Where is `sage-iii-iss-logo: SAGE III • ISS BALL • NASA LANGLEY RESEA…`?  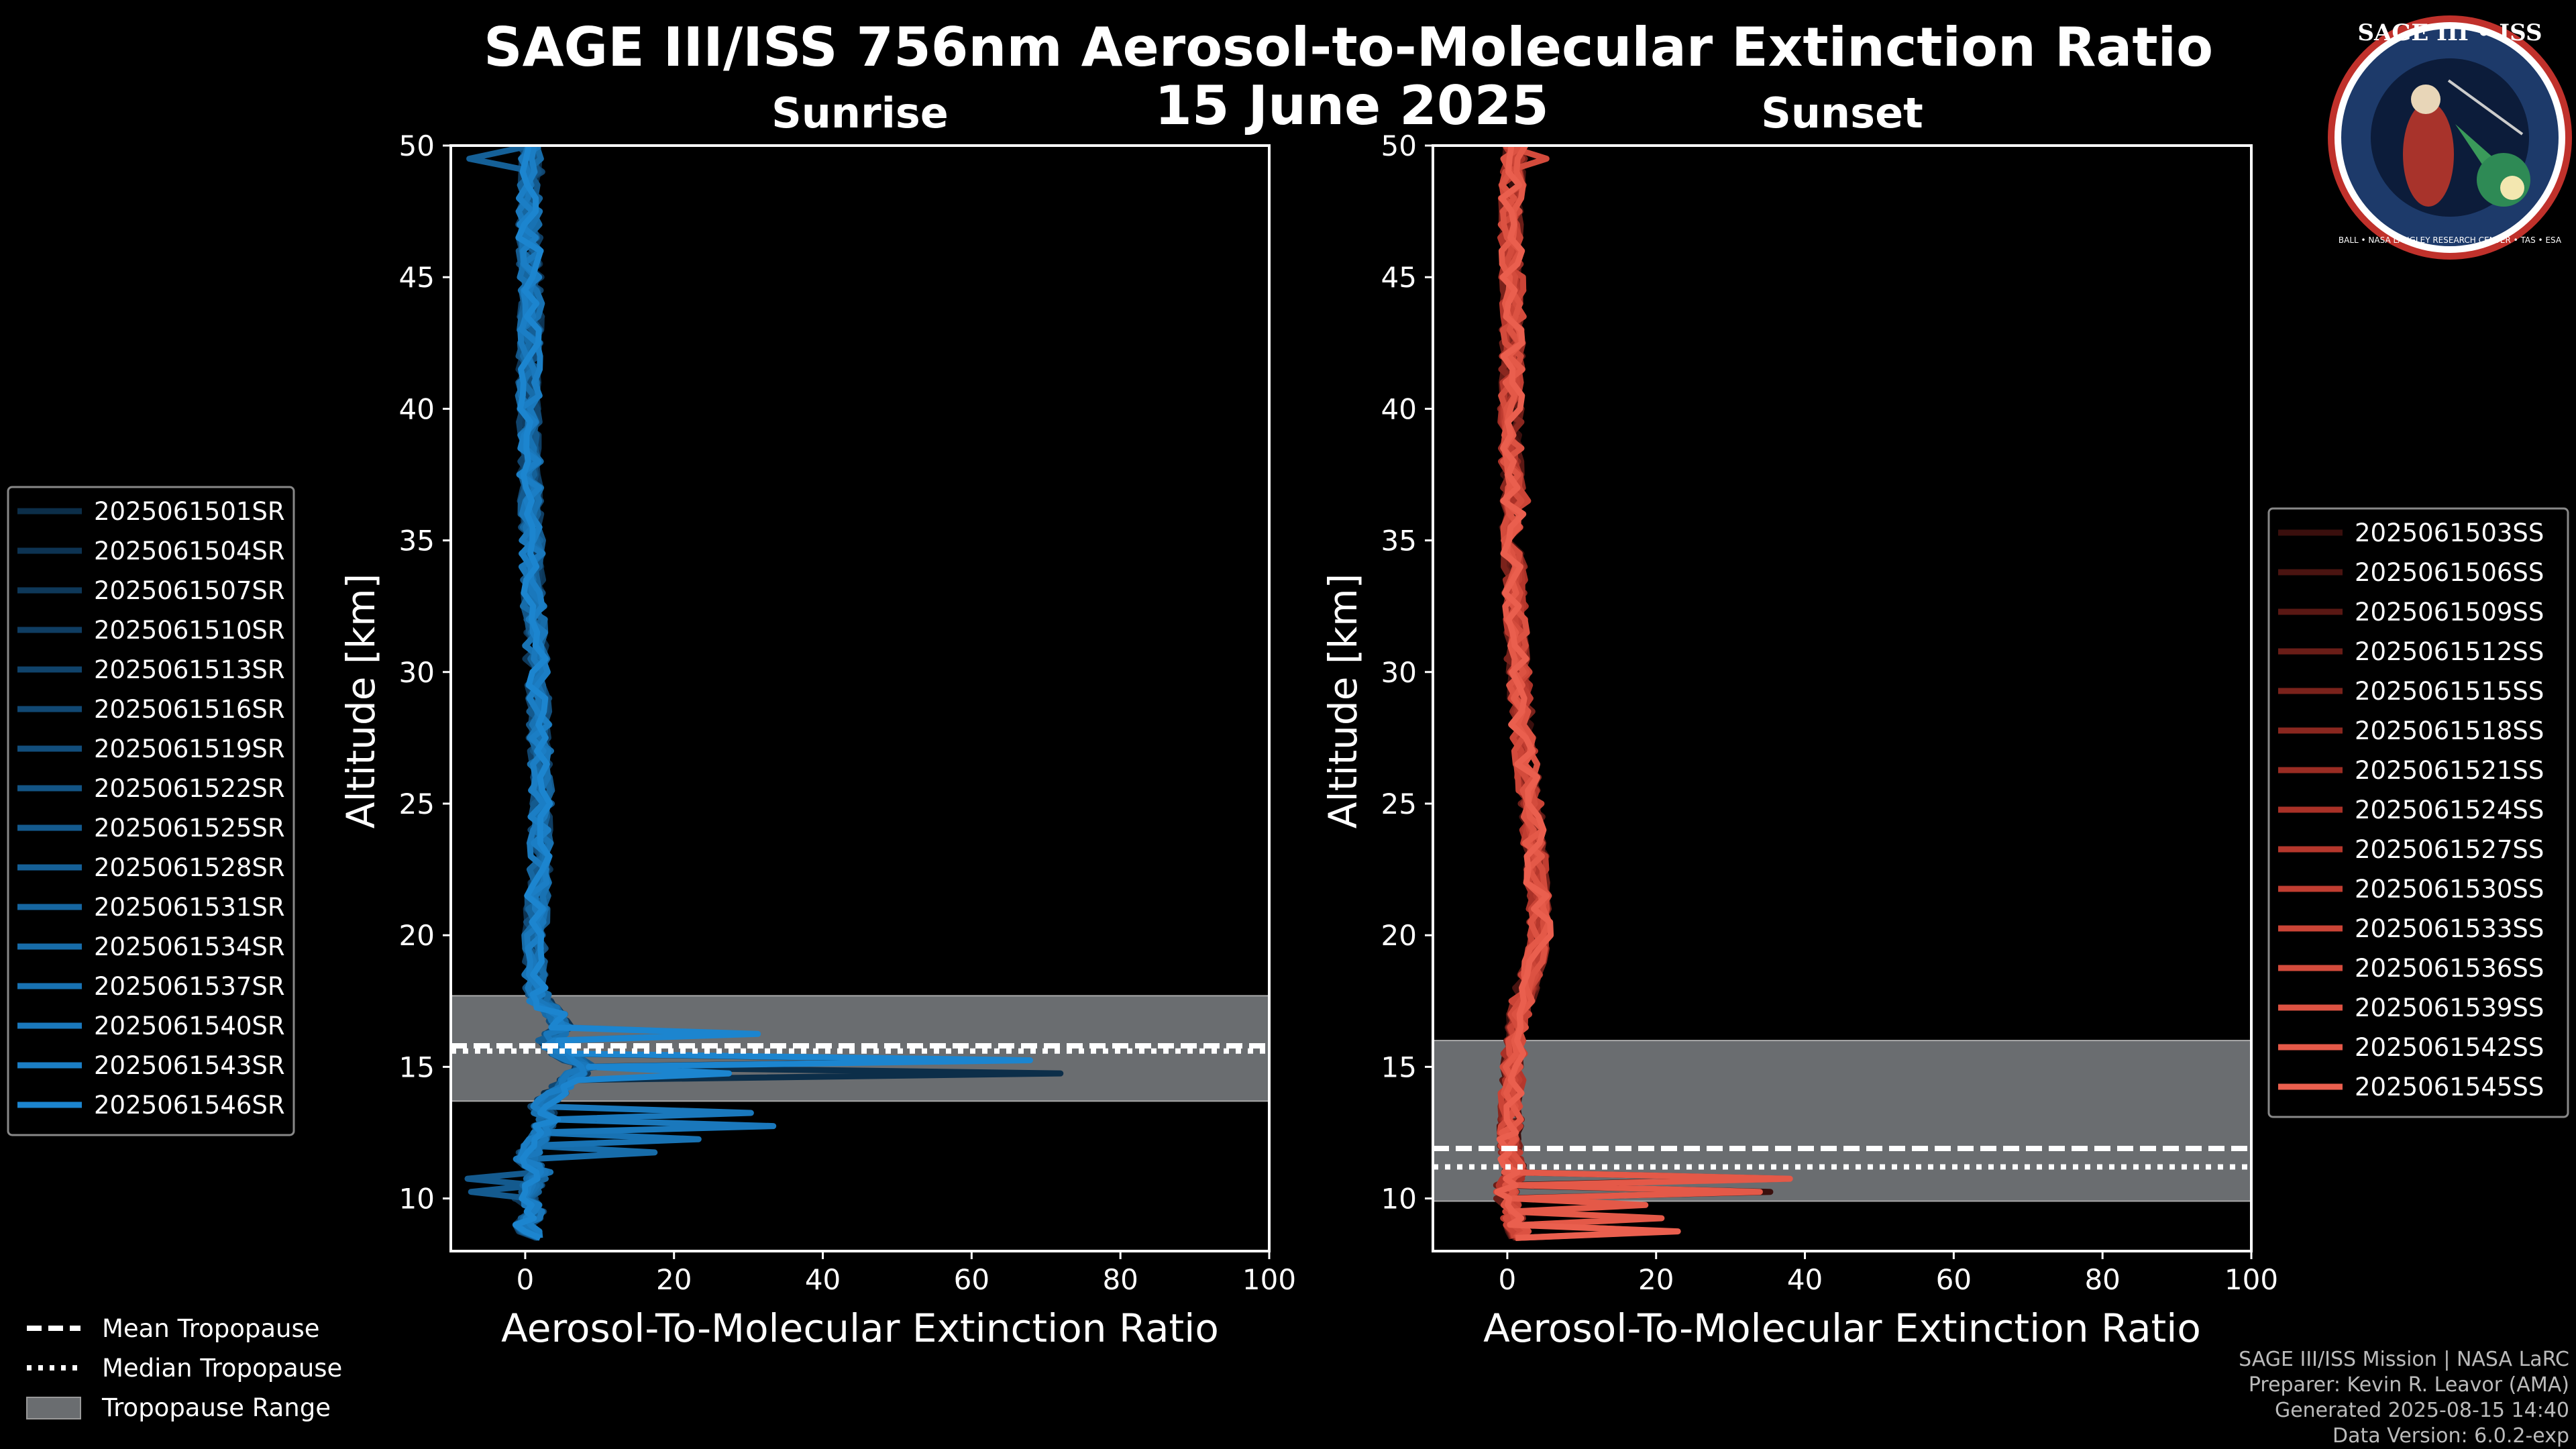
sage-iii-iss-logo: SAGE III • ISS BALL • NASA LANGLEY RESEA… is located at coordinates (2450, 137).